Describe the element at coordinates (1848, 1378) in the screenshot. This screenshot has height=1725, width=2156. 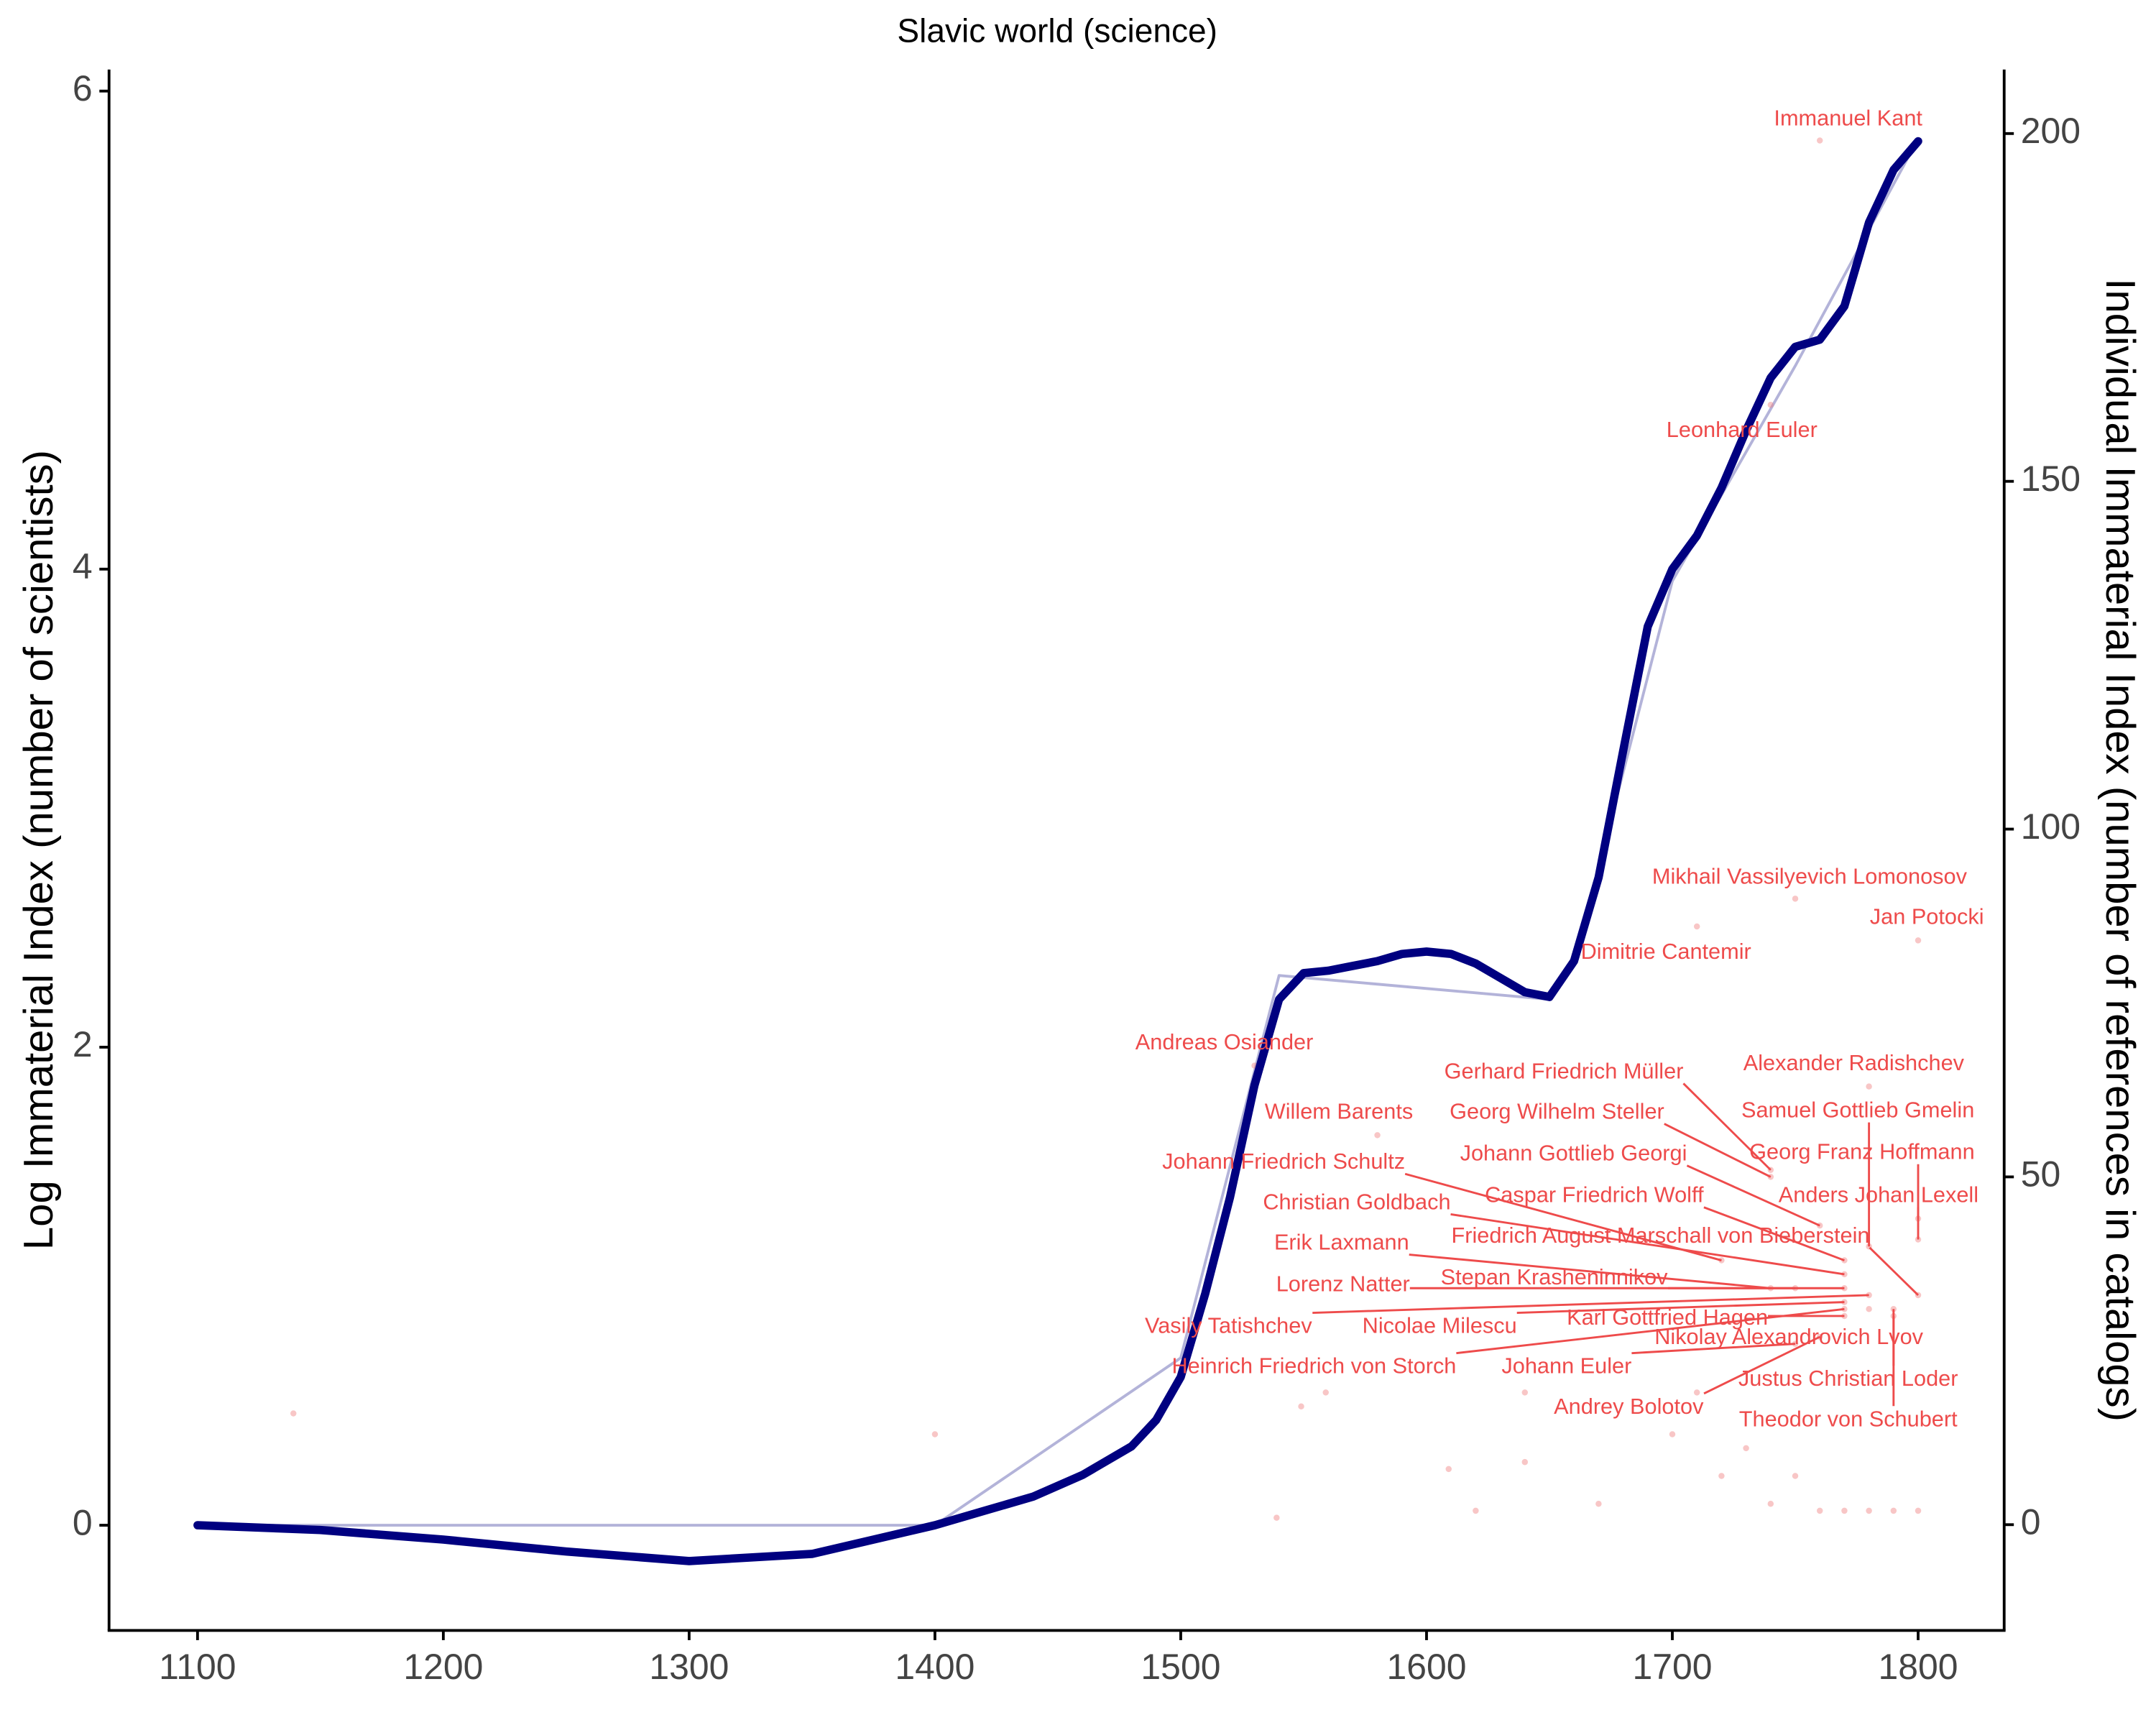
I see `point-label: Justus Christian Loder` at that location.